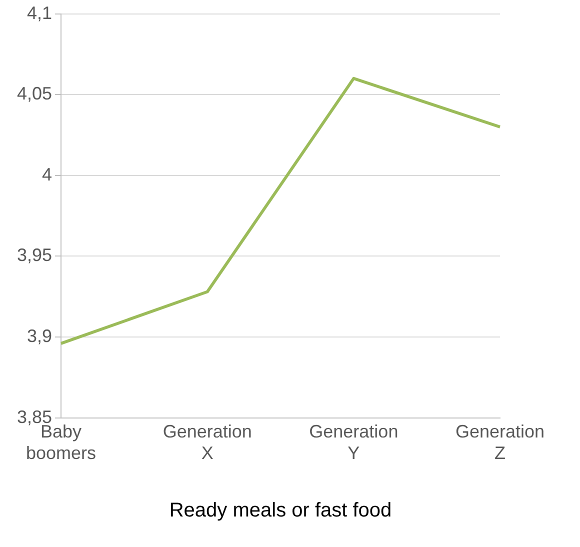 The height and width of the screenshot is (547, 580). I want to click on y-tick-label: 3,95, so click(34, 255).